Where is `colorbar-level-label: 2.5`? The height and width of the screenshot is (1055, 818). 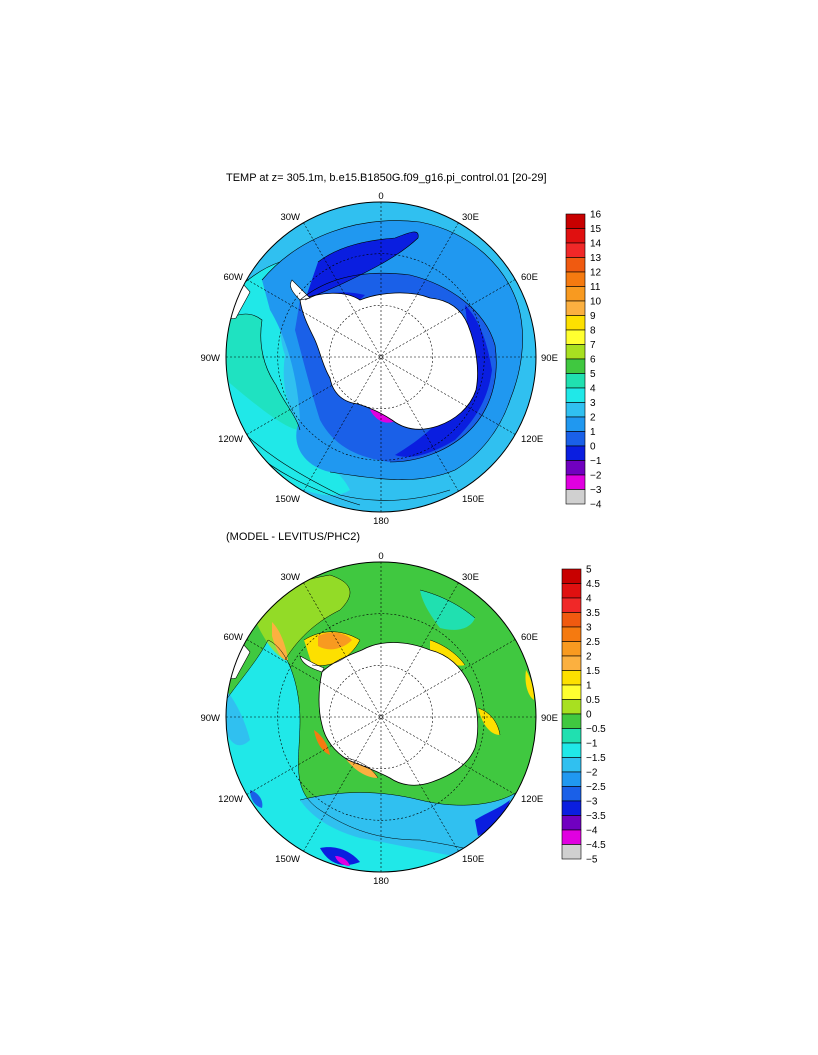 colorbar-level-label: 2.5 is located at coordinates (593, 642).